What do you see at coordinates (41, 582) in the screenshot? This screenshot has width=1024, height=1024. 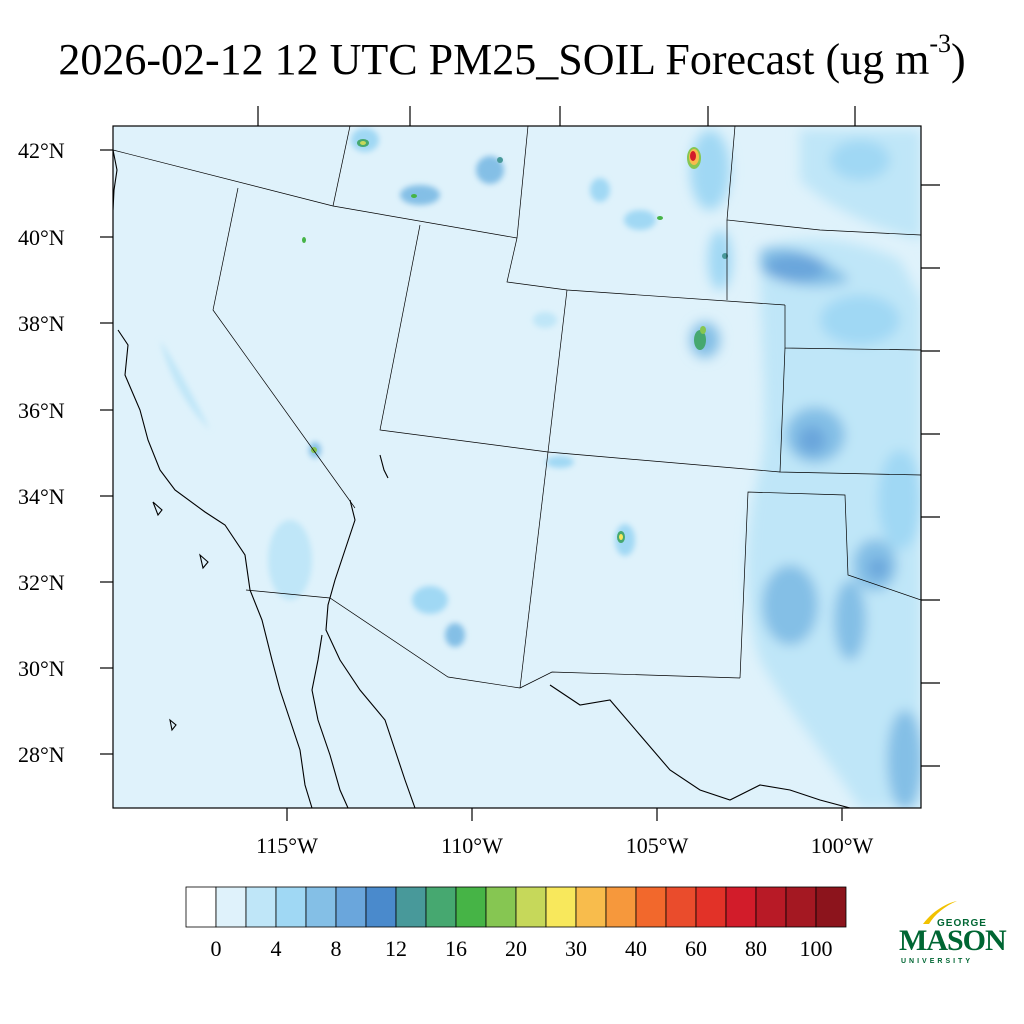 I see `lat-label-32: 32°N` at bounding box center [41, 582].